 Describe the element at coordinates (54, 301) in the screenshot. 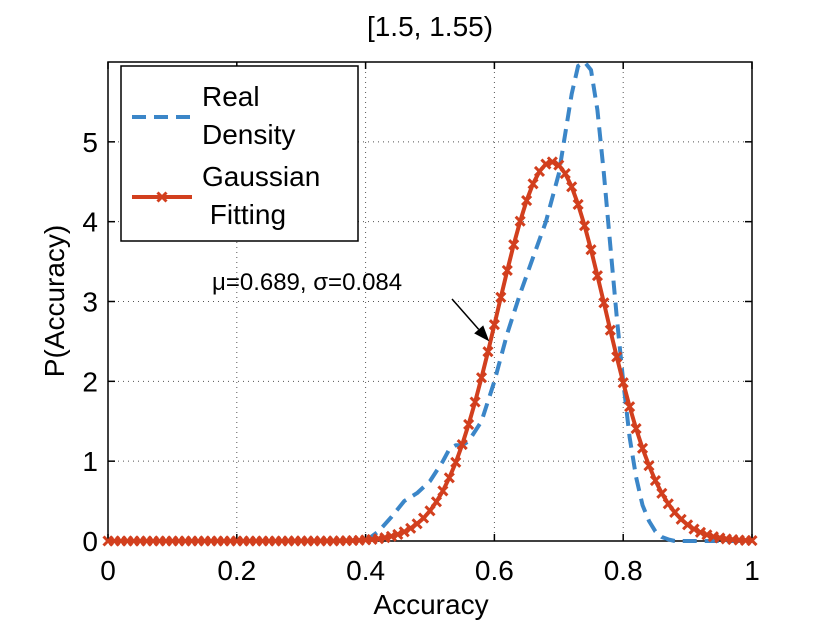

I see `y-axis-label: P(Accuracy)` at that location.